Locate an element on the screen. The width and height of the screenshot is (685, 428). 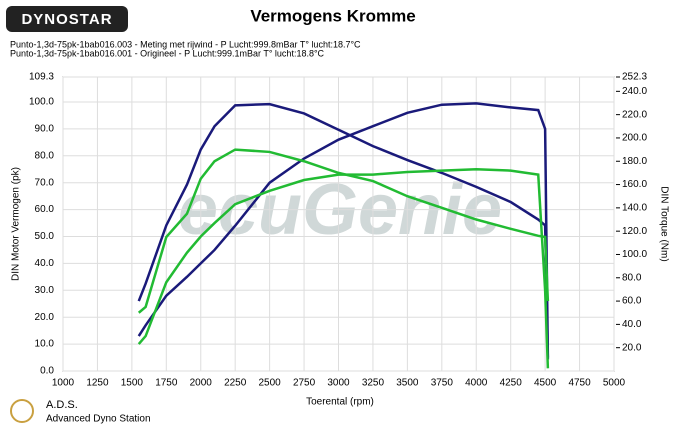
y-tick-label: 70.0 is located at coordinates (45, 182).